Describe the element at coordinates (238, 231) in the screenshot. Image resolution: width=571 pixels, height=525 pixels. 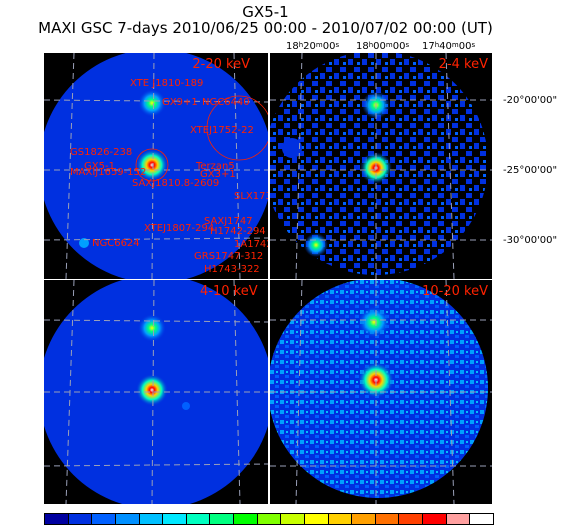
I see `source-label: H1742-294` at that location.